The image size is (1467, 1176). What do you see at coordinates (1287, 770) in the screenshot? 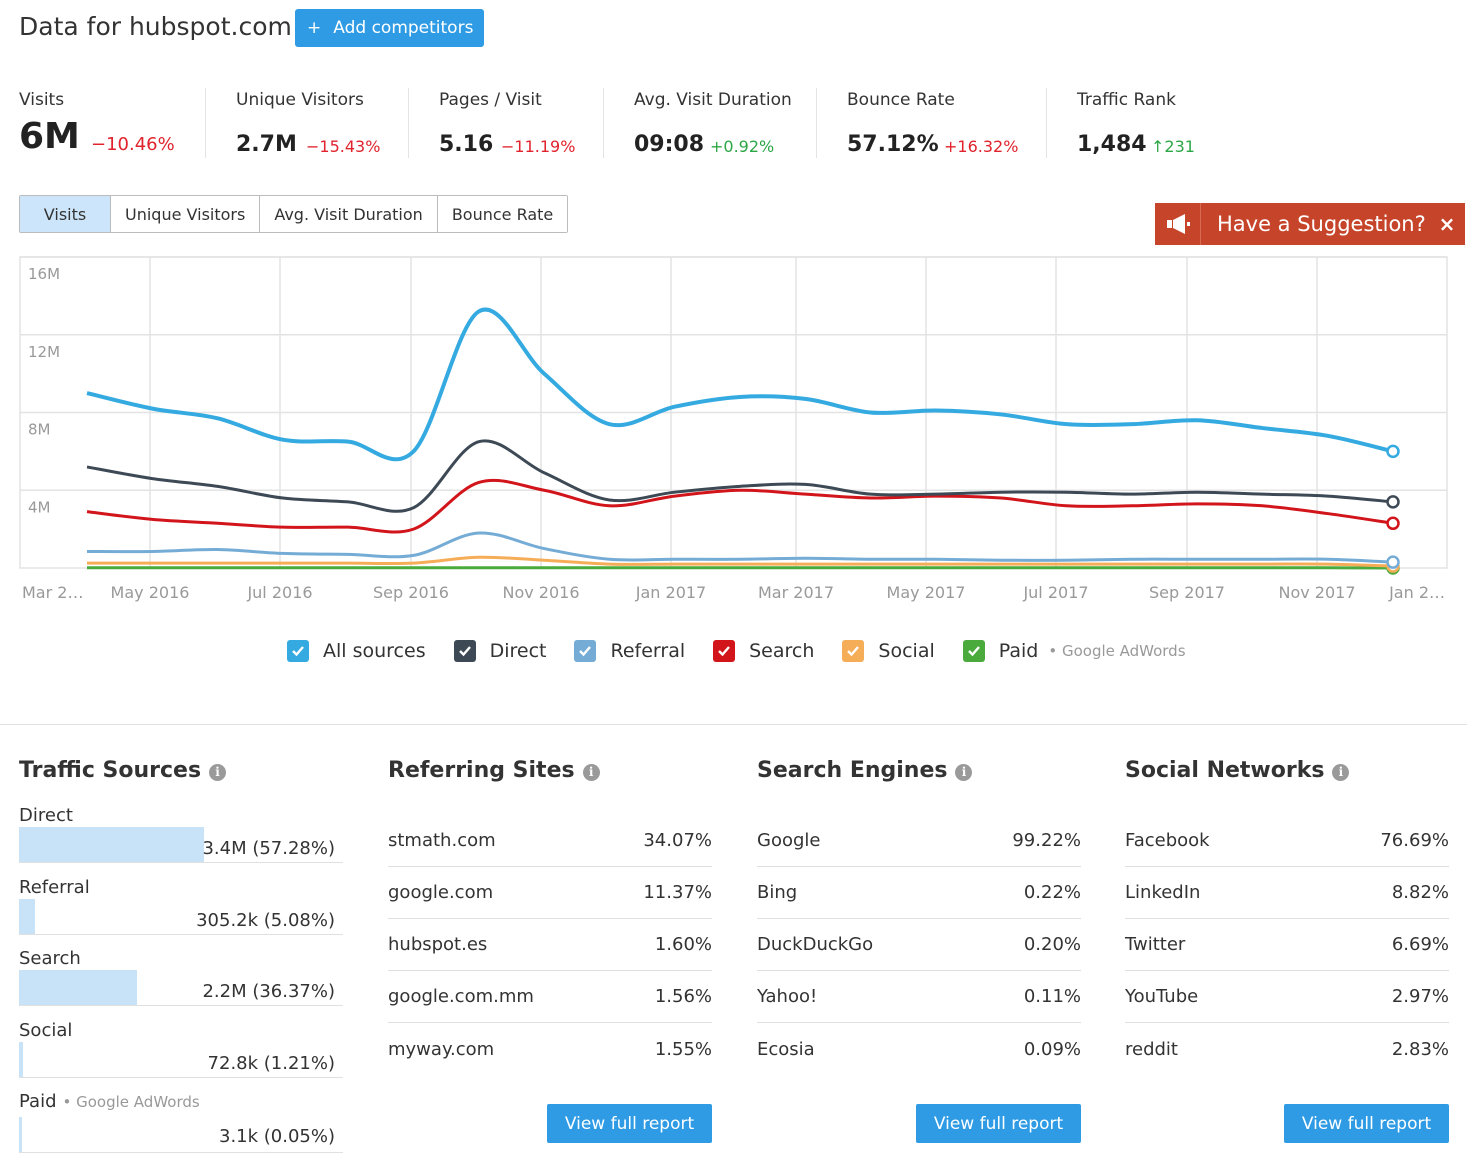
I see `panel-title: Social Networks i` at bounding box center [1287, 770].